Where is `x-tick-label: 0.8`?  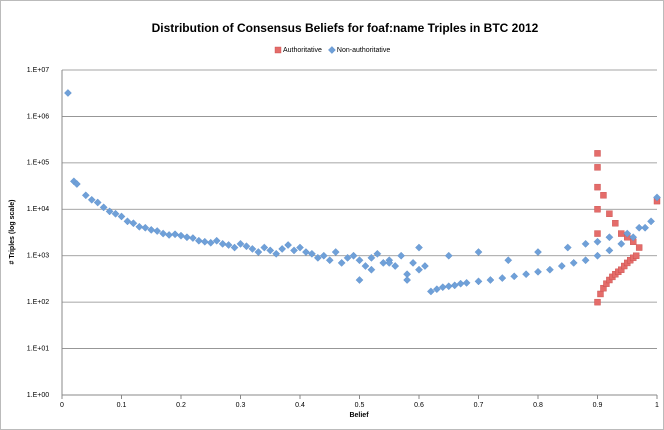 x-tick-label: 0.8 is located at coordinates (538, 405).